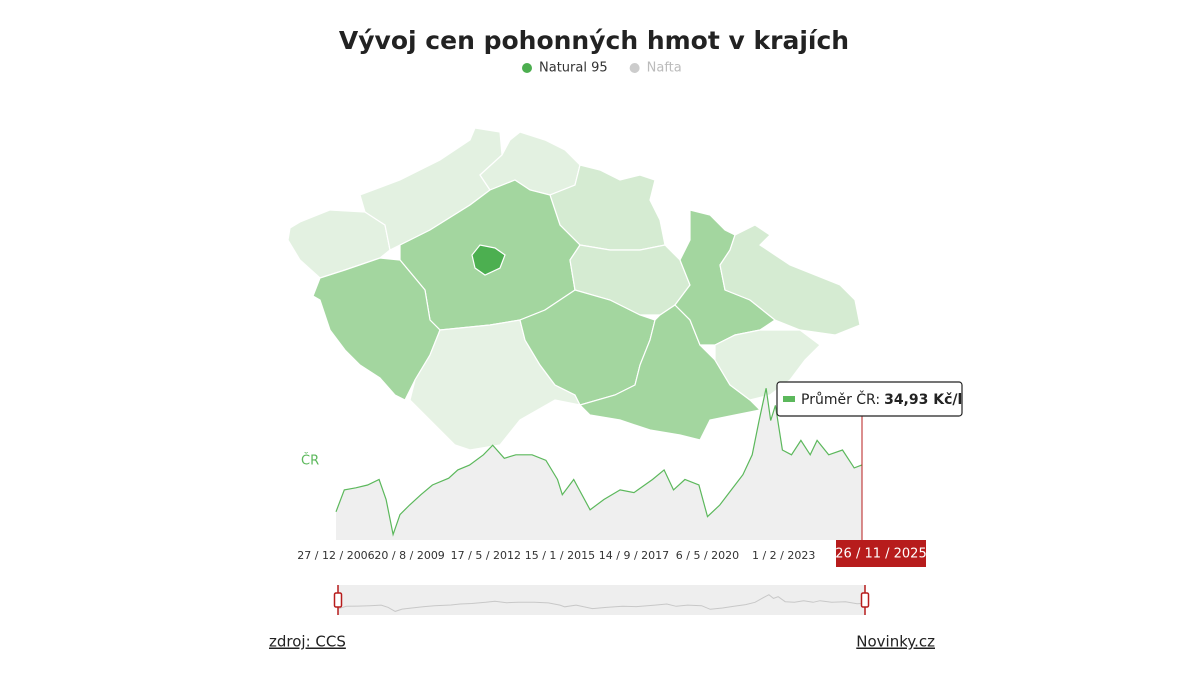  What do you see at coordinates (664, 68) in the screenshot?
I see `legend-label: Nafta` at bounding box center [664, 68].